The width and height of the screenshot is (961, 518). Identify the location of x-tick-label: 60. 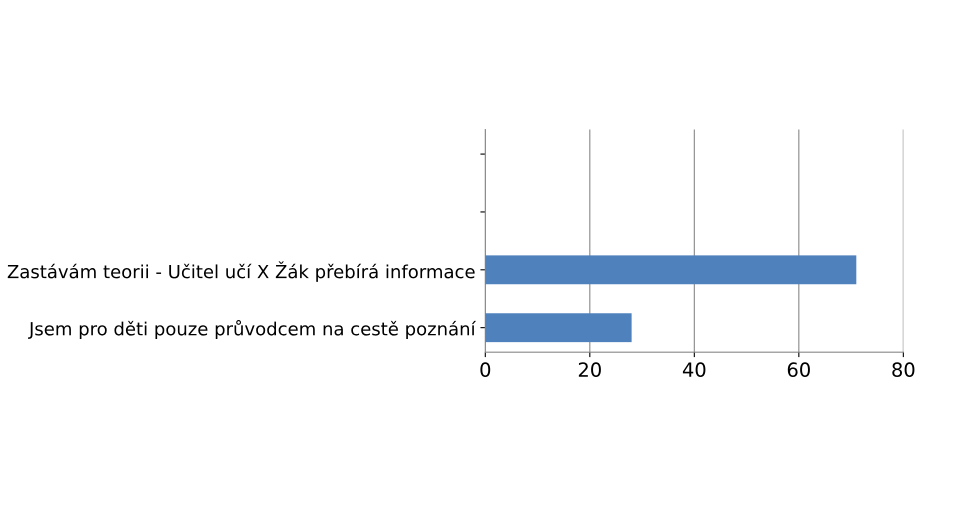
(799, 370).